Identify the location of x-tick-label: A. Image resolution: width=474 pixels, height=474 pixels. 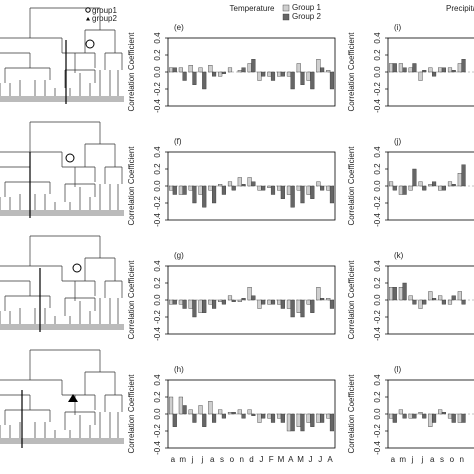
(330, 459).